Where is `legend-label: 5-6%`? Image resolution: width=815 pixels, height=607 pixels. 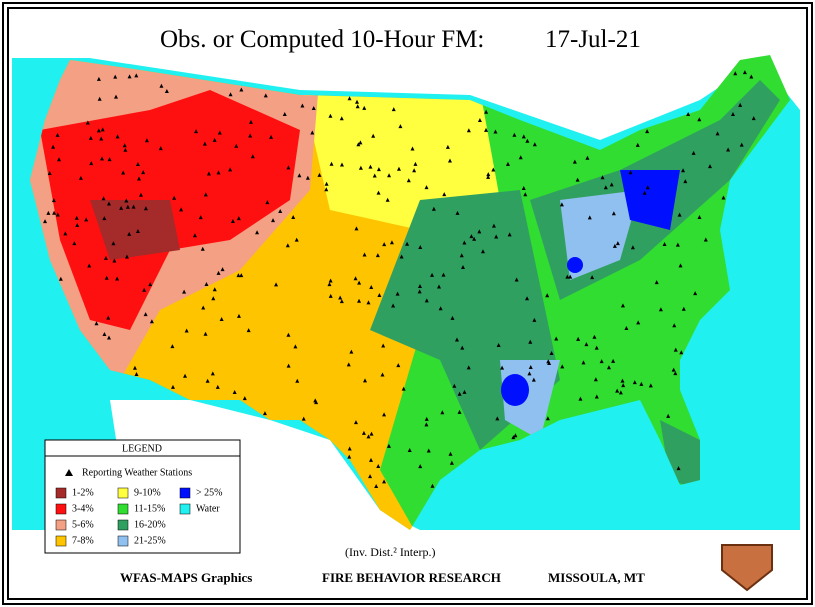 legend-label: 5-6% is located at coordinates (83, 524).